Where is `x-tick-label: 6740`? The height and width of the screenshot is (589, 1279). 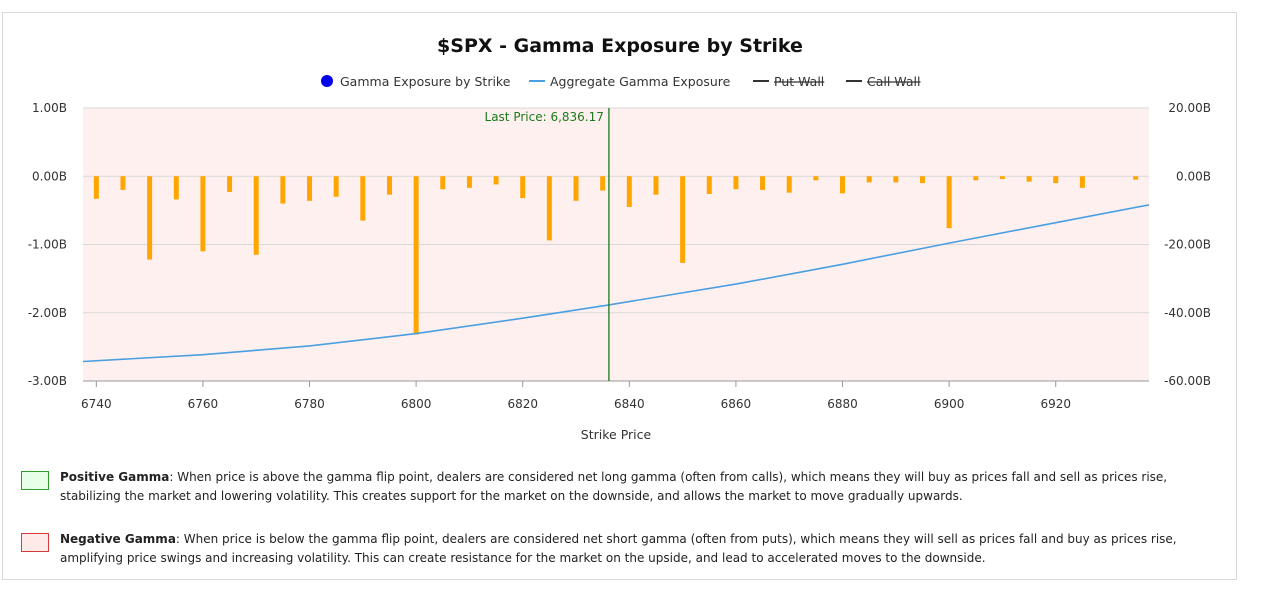
x-tick-label: 6740 is located at coordinates (96, 404).